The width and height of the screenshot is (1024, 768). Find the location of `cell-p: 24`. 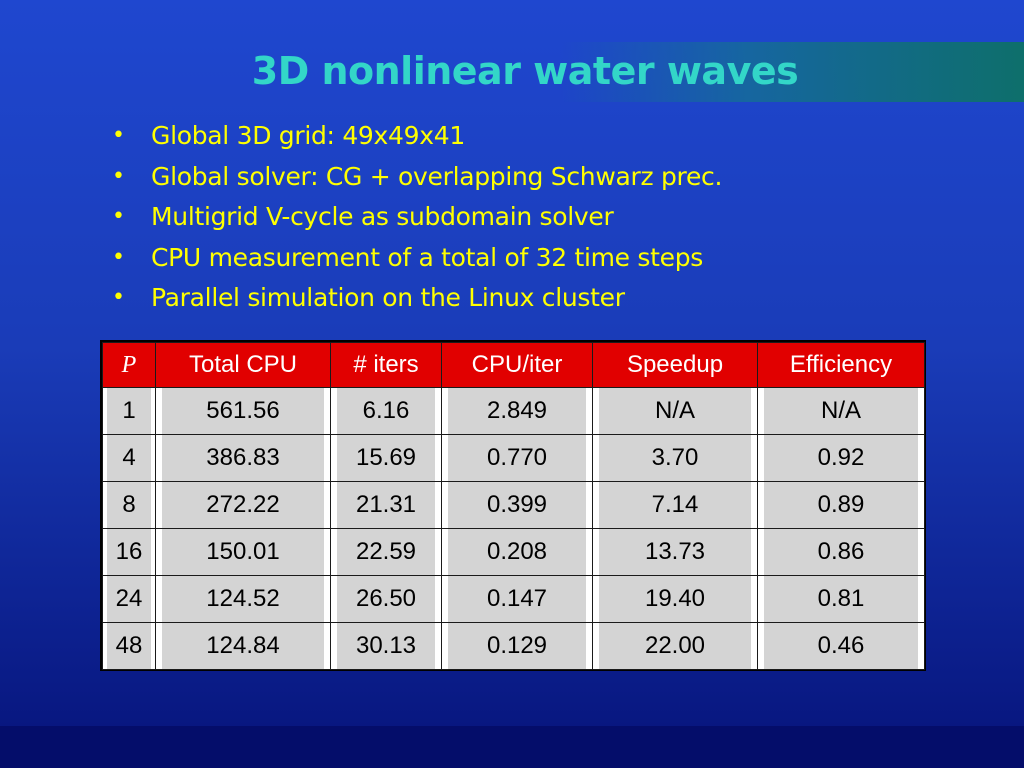

cell-p: 24 is located at coordinates (129, 599).